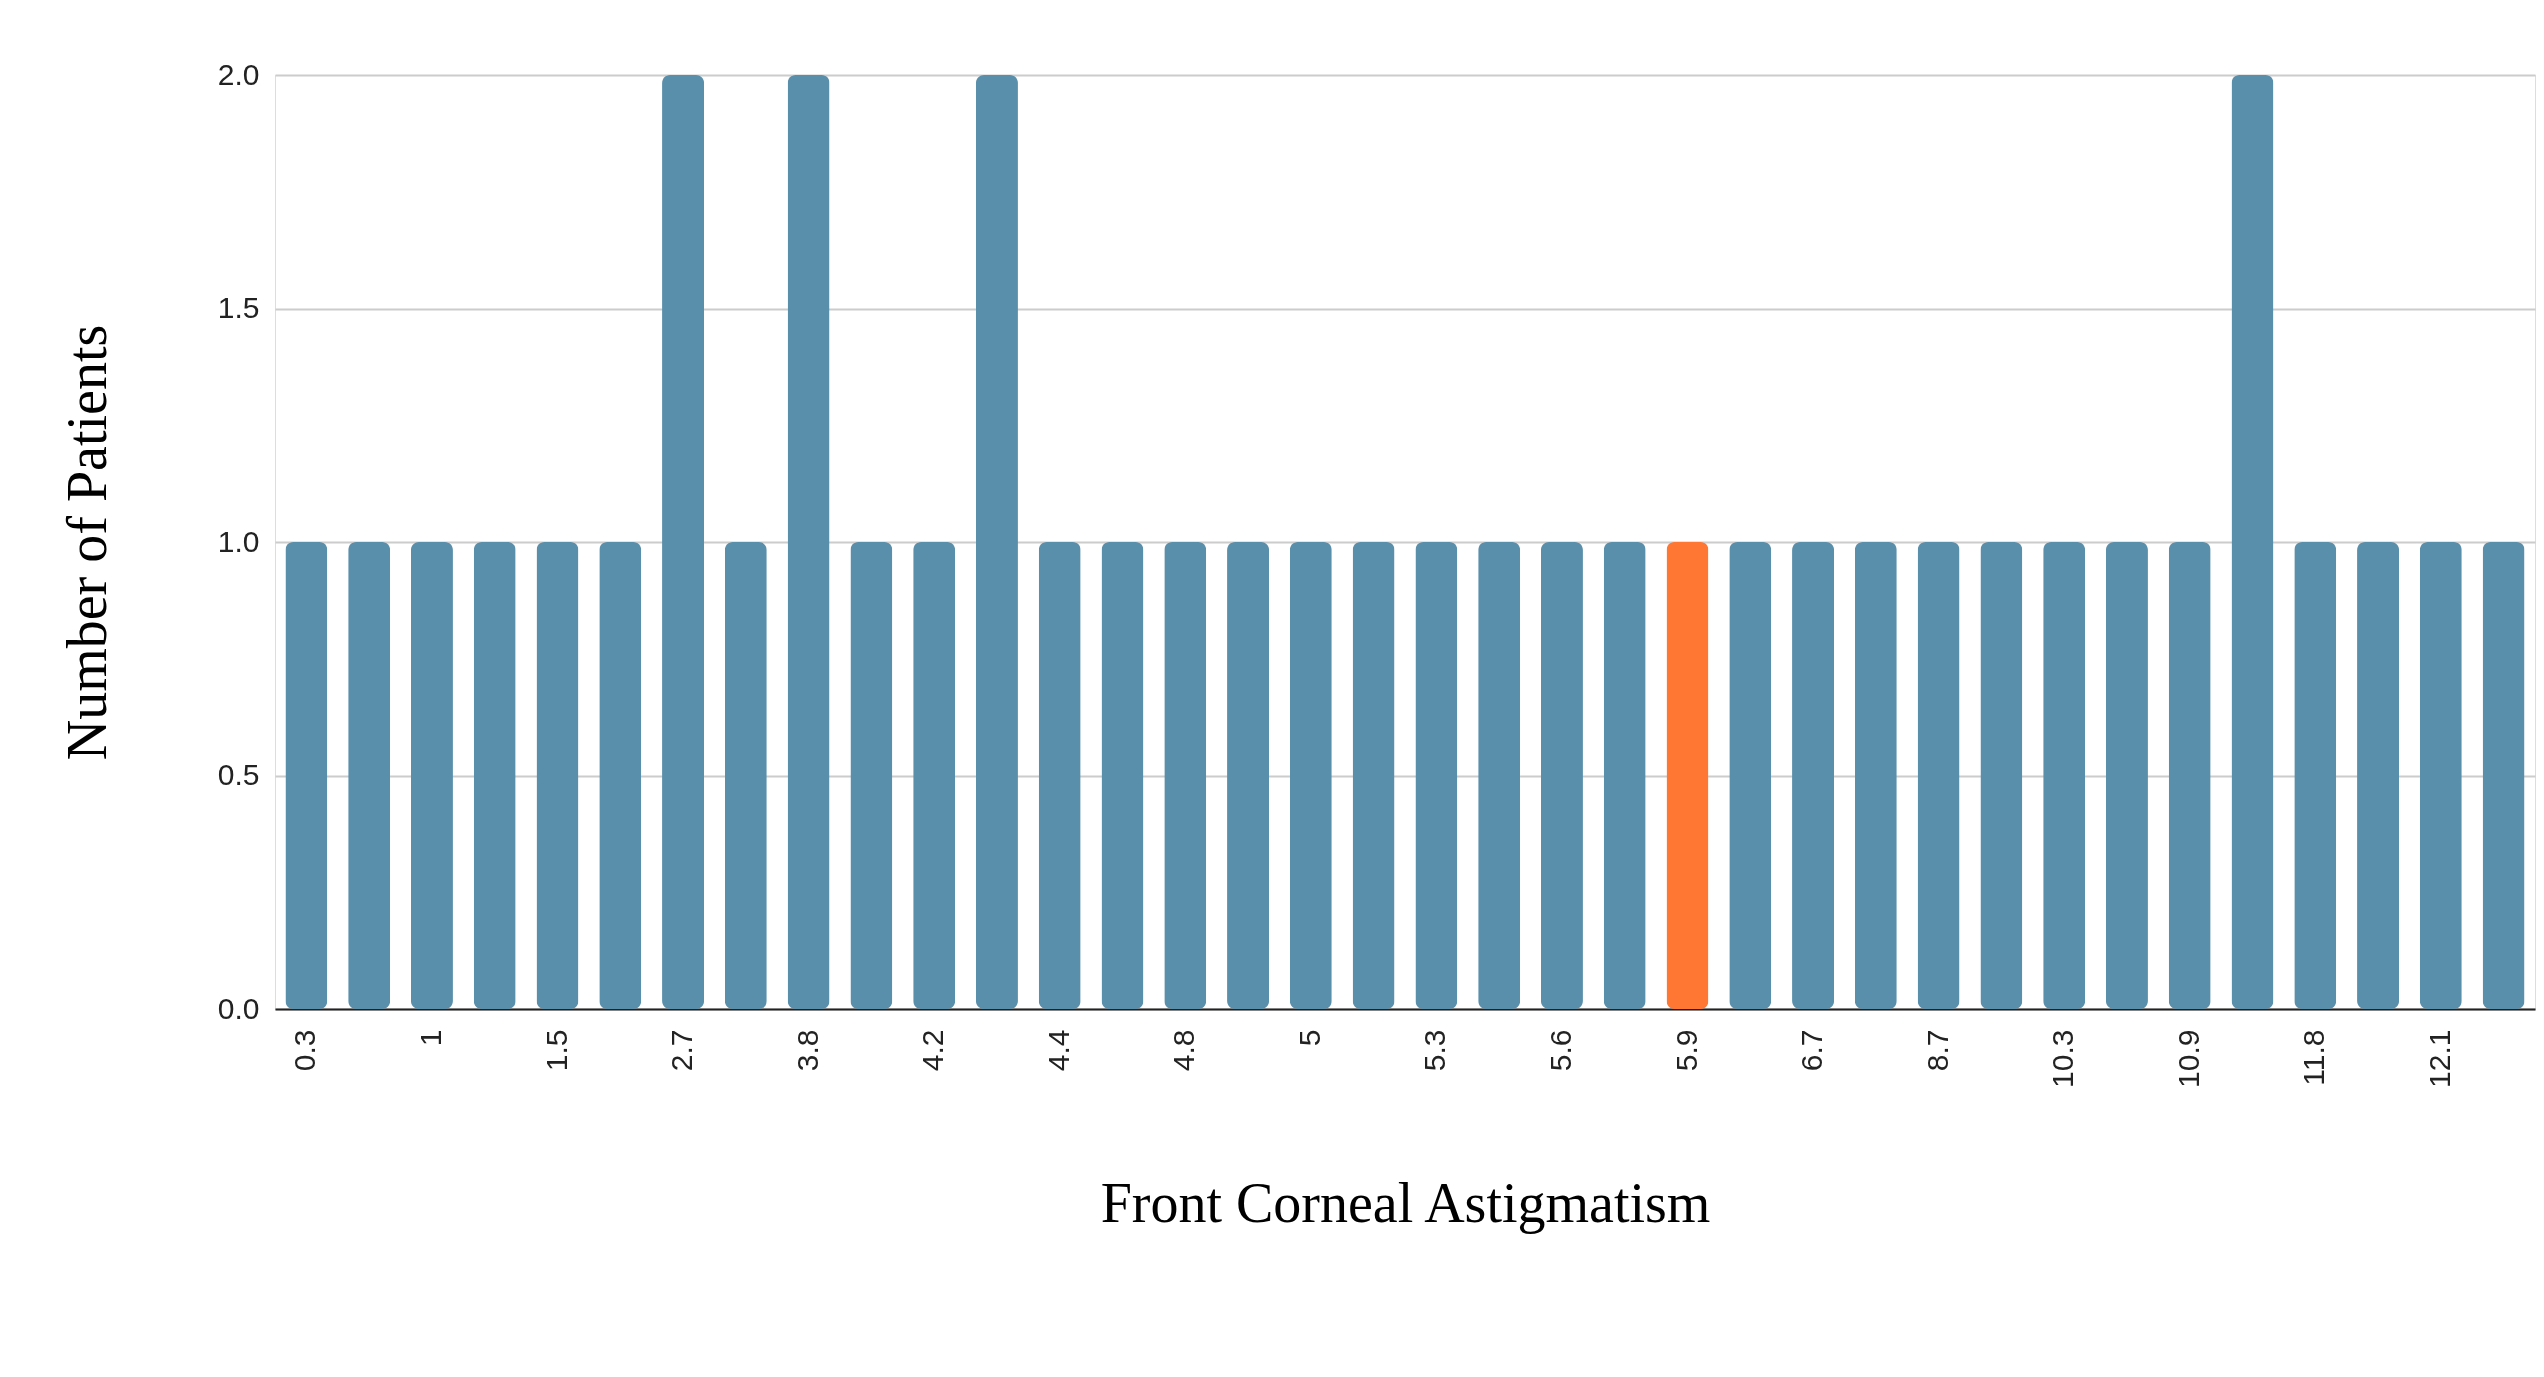  I want to click on y-tick-label: 1.0, so click(238, 541).